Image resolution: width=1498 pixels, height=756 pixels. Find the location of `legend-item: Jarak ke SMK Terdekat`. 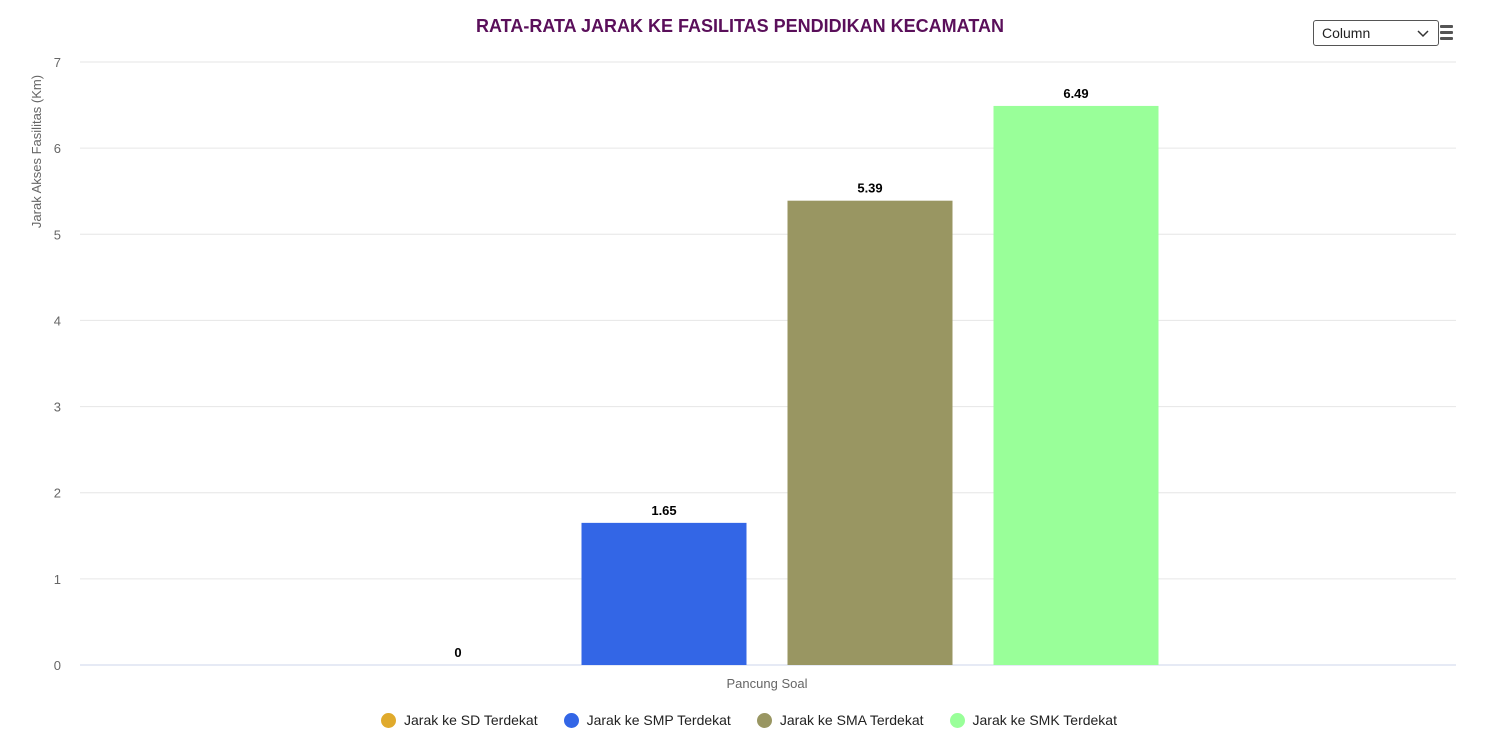

legend-item: Jarak ke SMK Terdekat is located at coordinates (1033, 720).